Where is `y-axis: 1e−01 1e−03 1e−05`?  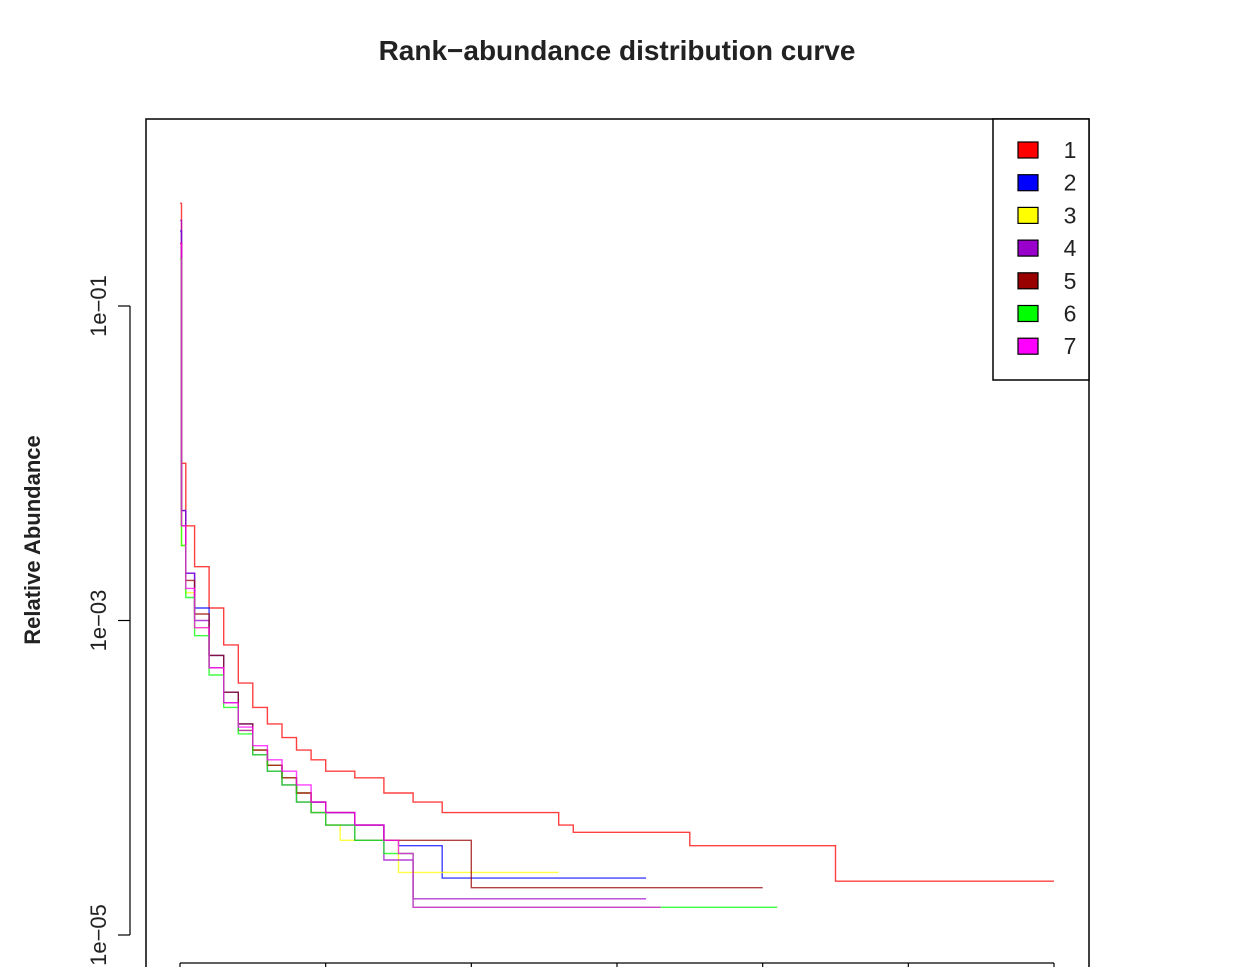 y-axis: 1e−01 1e−03 1e−05 is located at coordinates (108, 620).